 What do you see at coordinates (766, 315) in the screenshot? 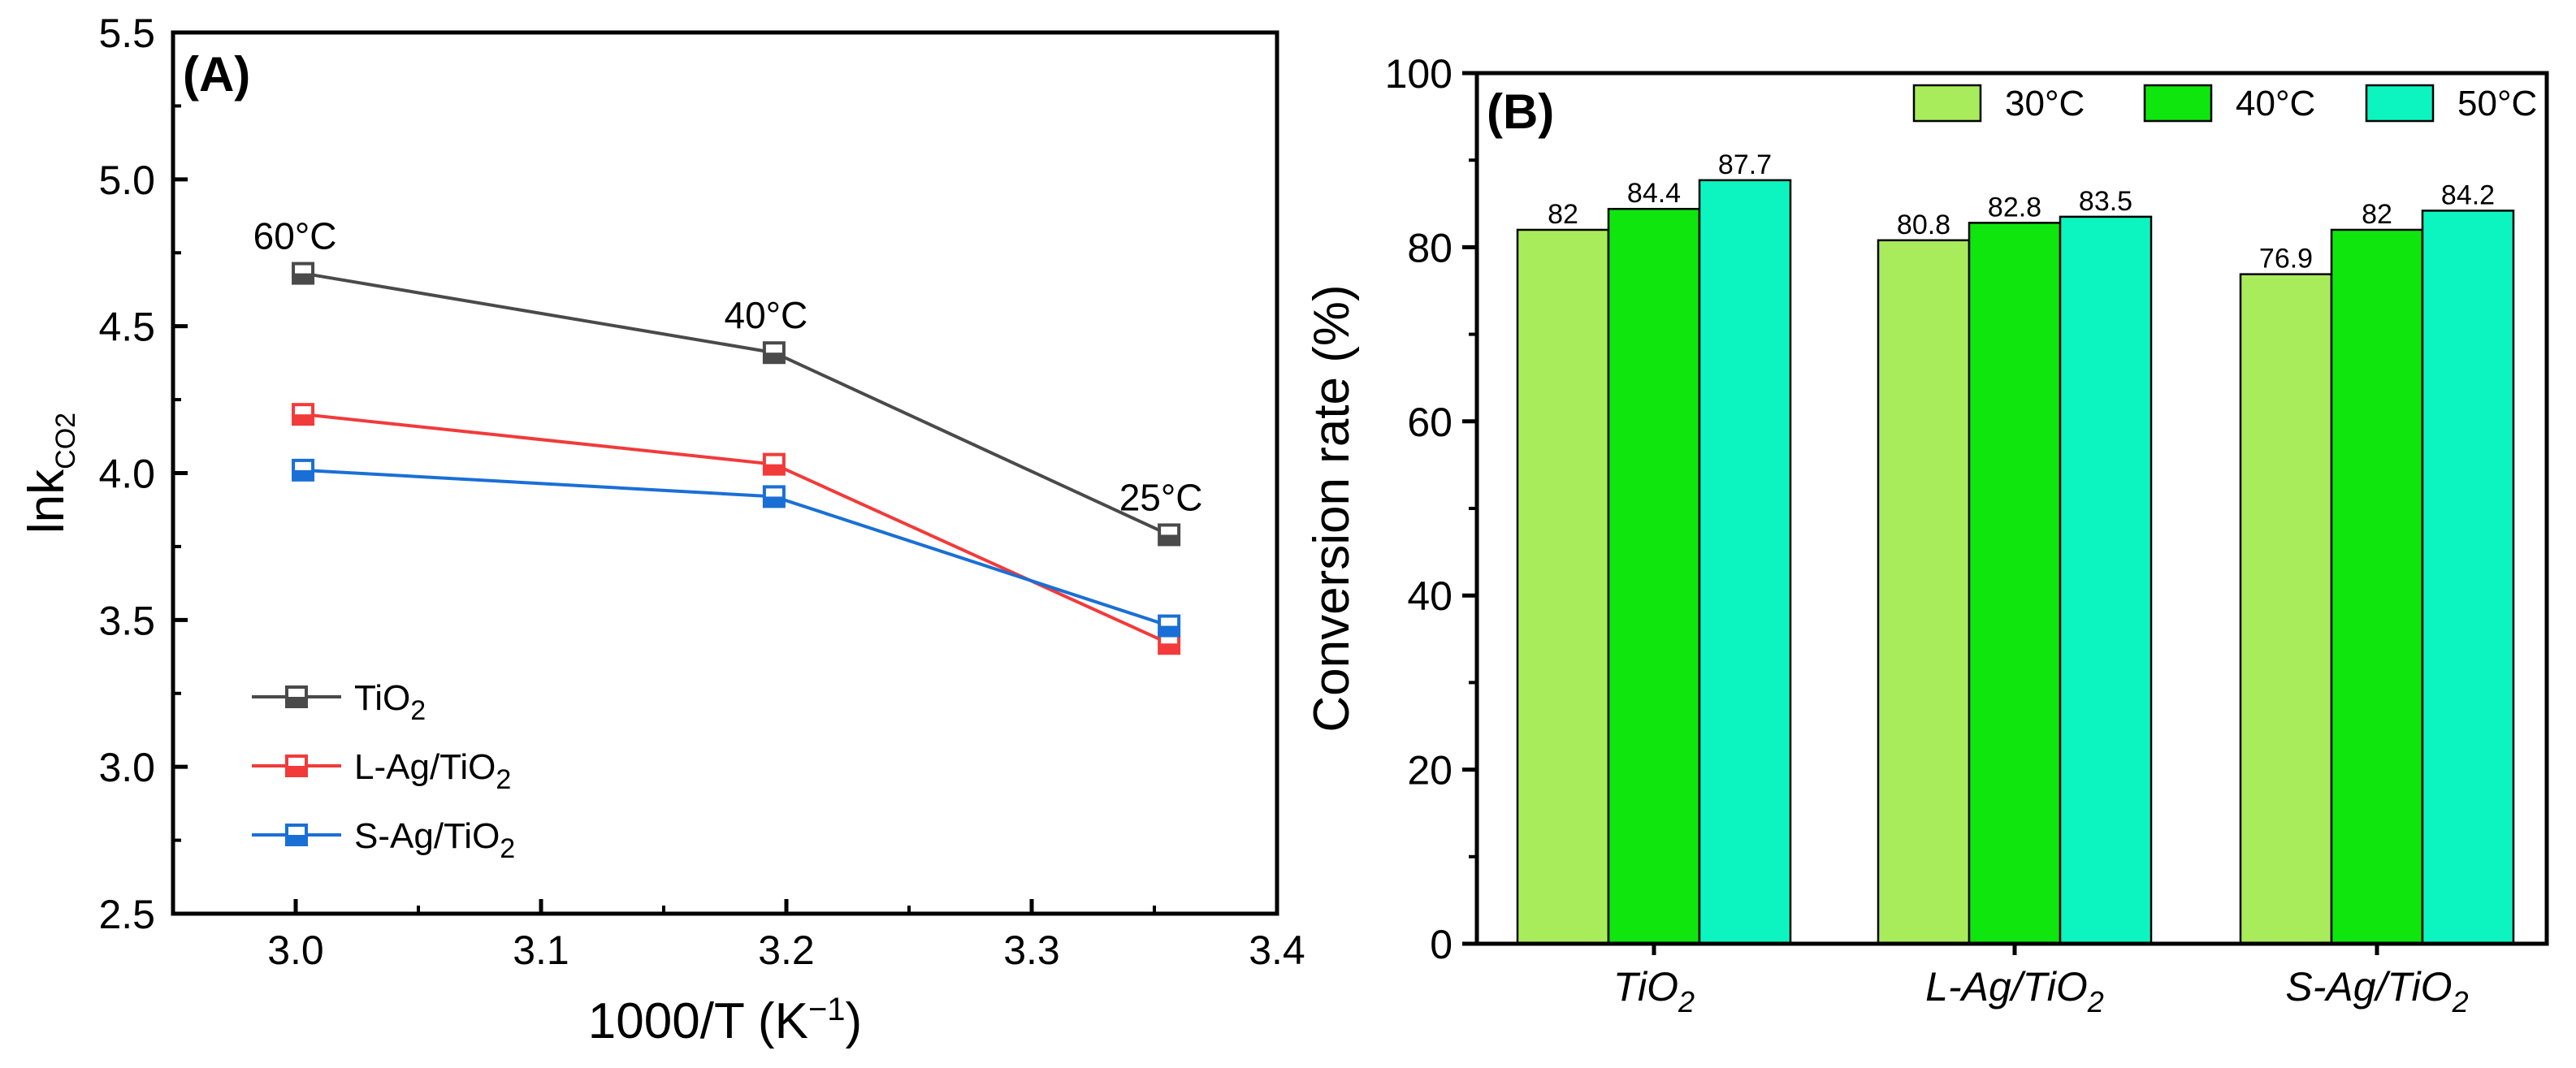
I see `panel-a-annotation: 40°C` at bounding box center [766, 315].